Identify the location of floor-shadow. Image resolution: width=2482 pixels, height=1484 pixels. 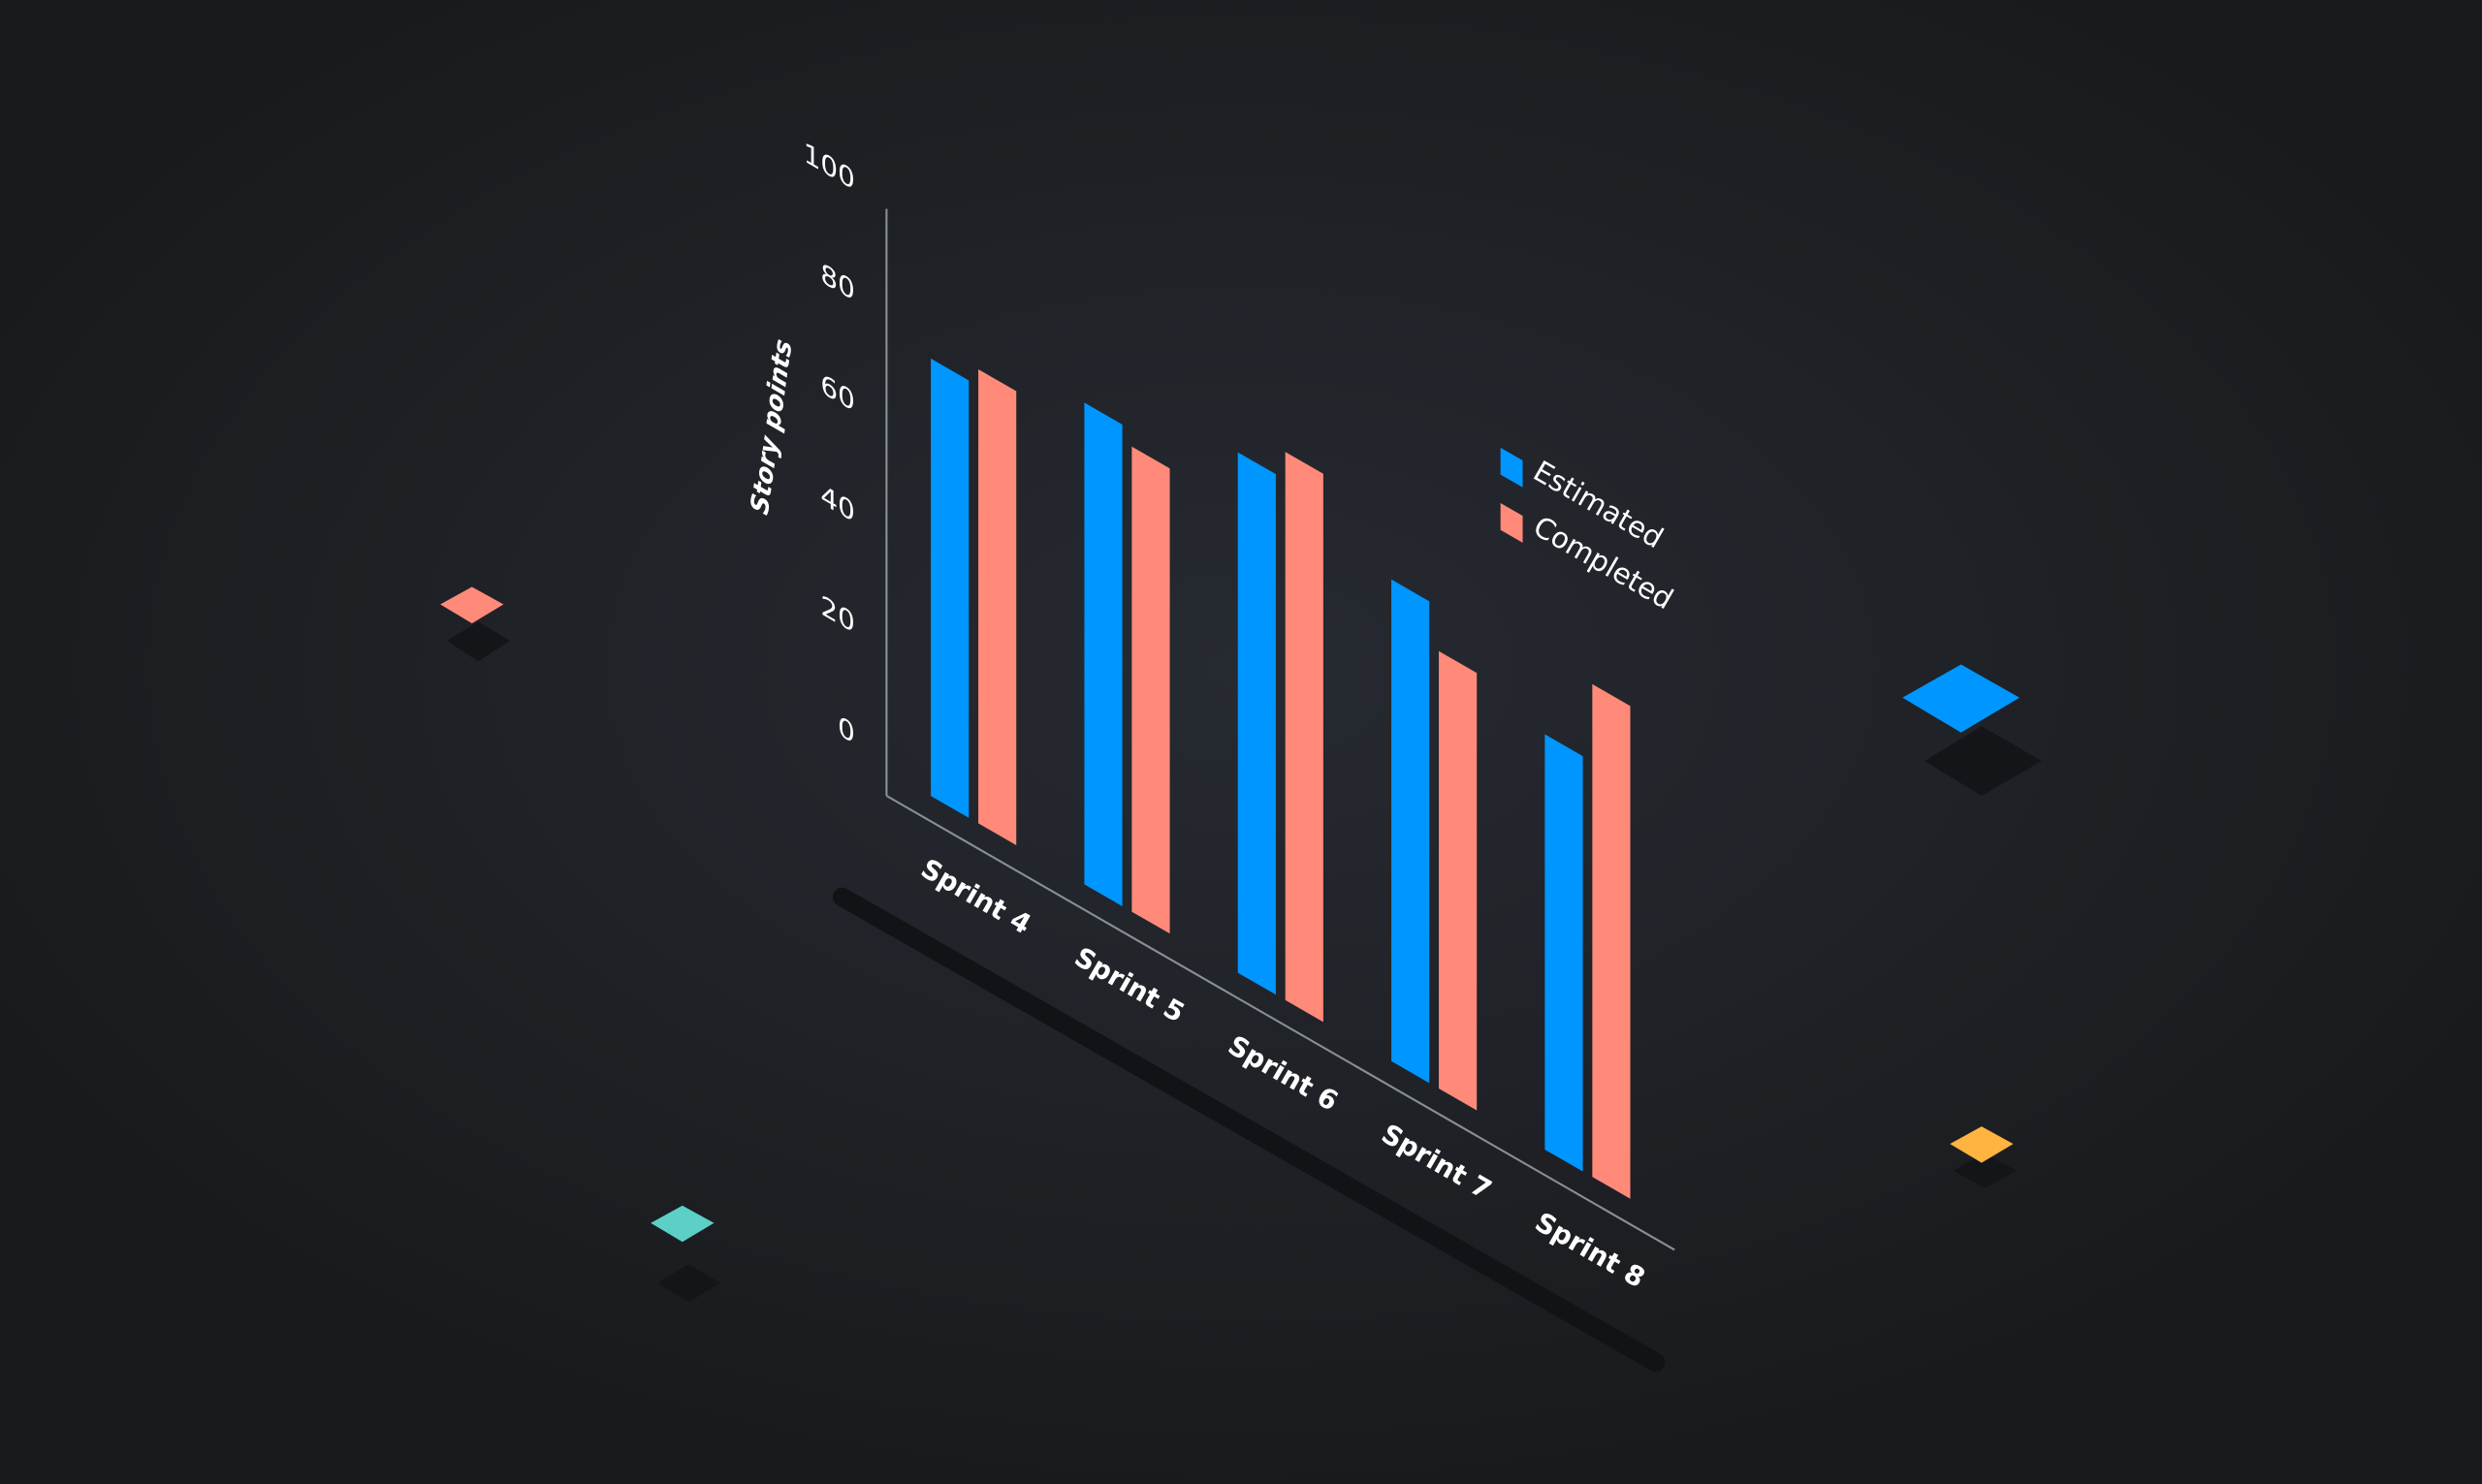
(1249, 1130).